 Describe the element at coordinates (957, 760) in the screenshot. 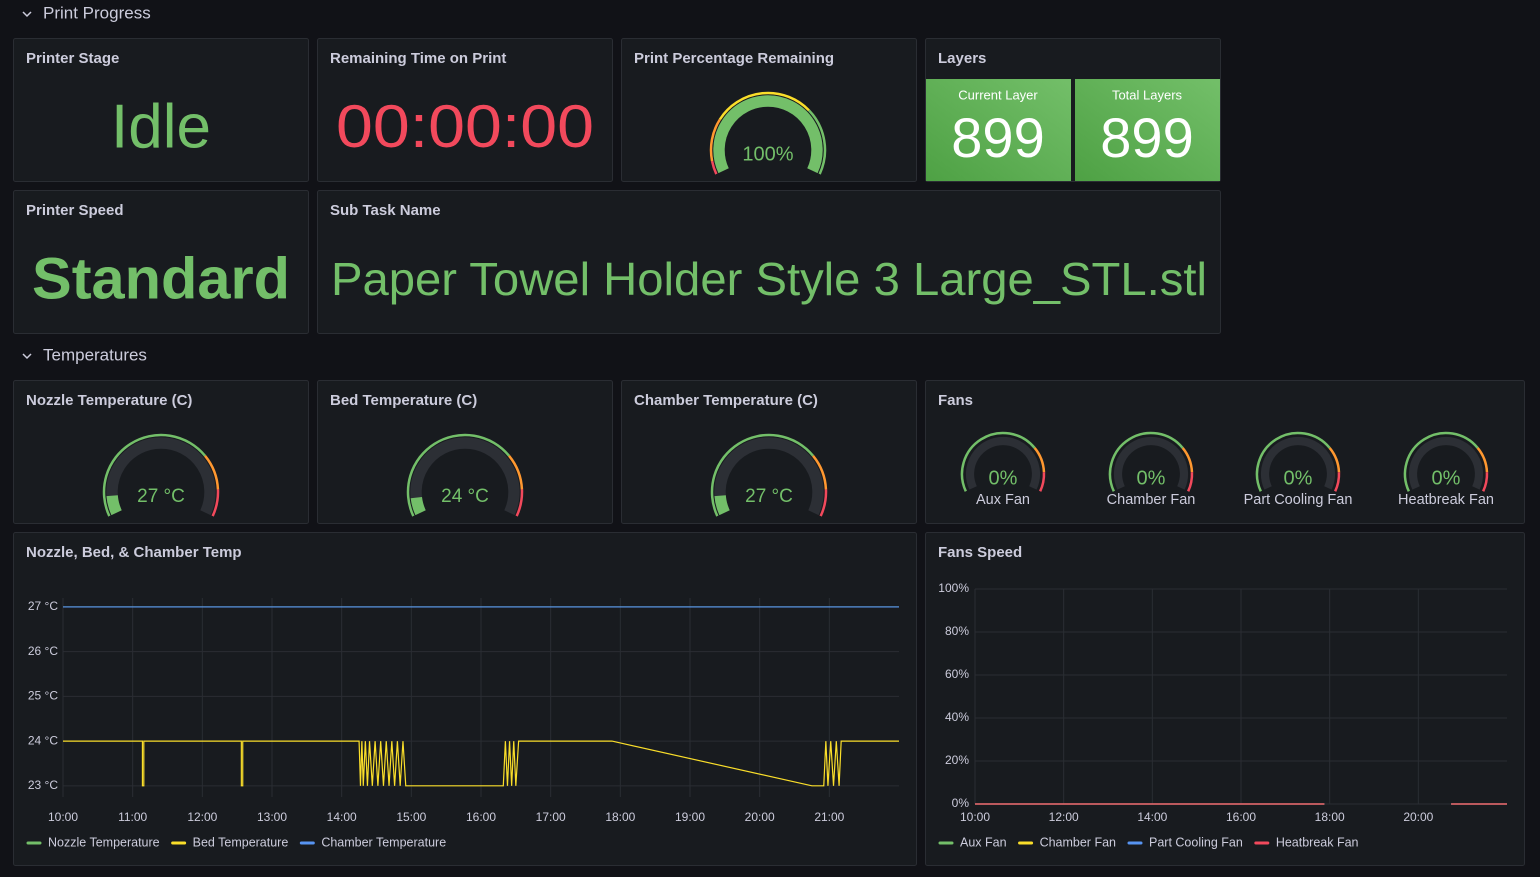

I see `y-tick-label: 20%` at that location.